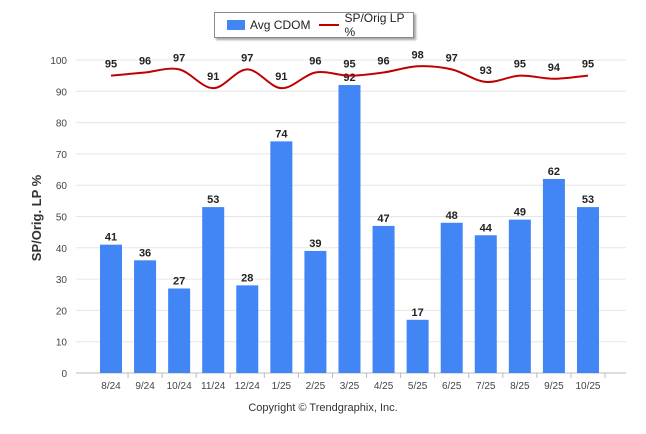 The image size is (646, 434). Describe the element at coordinates (282, 386) in the screenshot. I see `x-tick-label: 1/25` at that location.